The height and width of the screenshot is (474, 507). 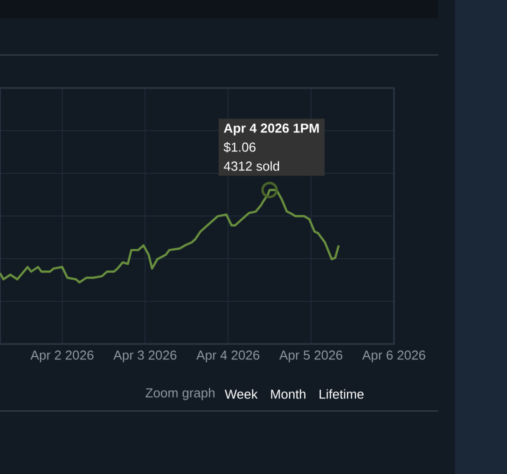 What do you see at coordinates (241, 394) in the screenshot?
I see `text: Week` at bounding box center [241, 394].